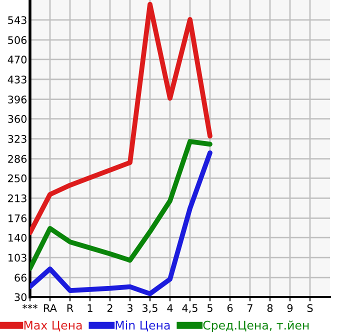 This screenshot has width=345, height=335. Describe the element at coordinates (17, 100) in the screenshot. I see `y-tick-label: 396` at that location.